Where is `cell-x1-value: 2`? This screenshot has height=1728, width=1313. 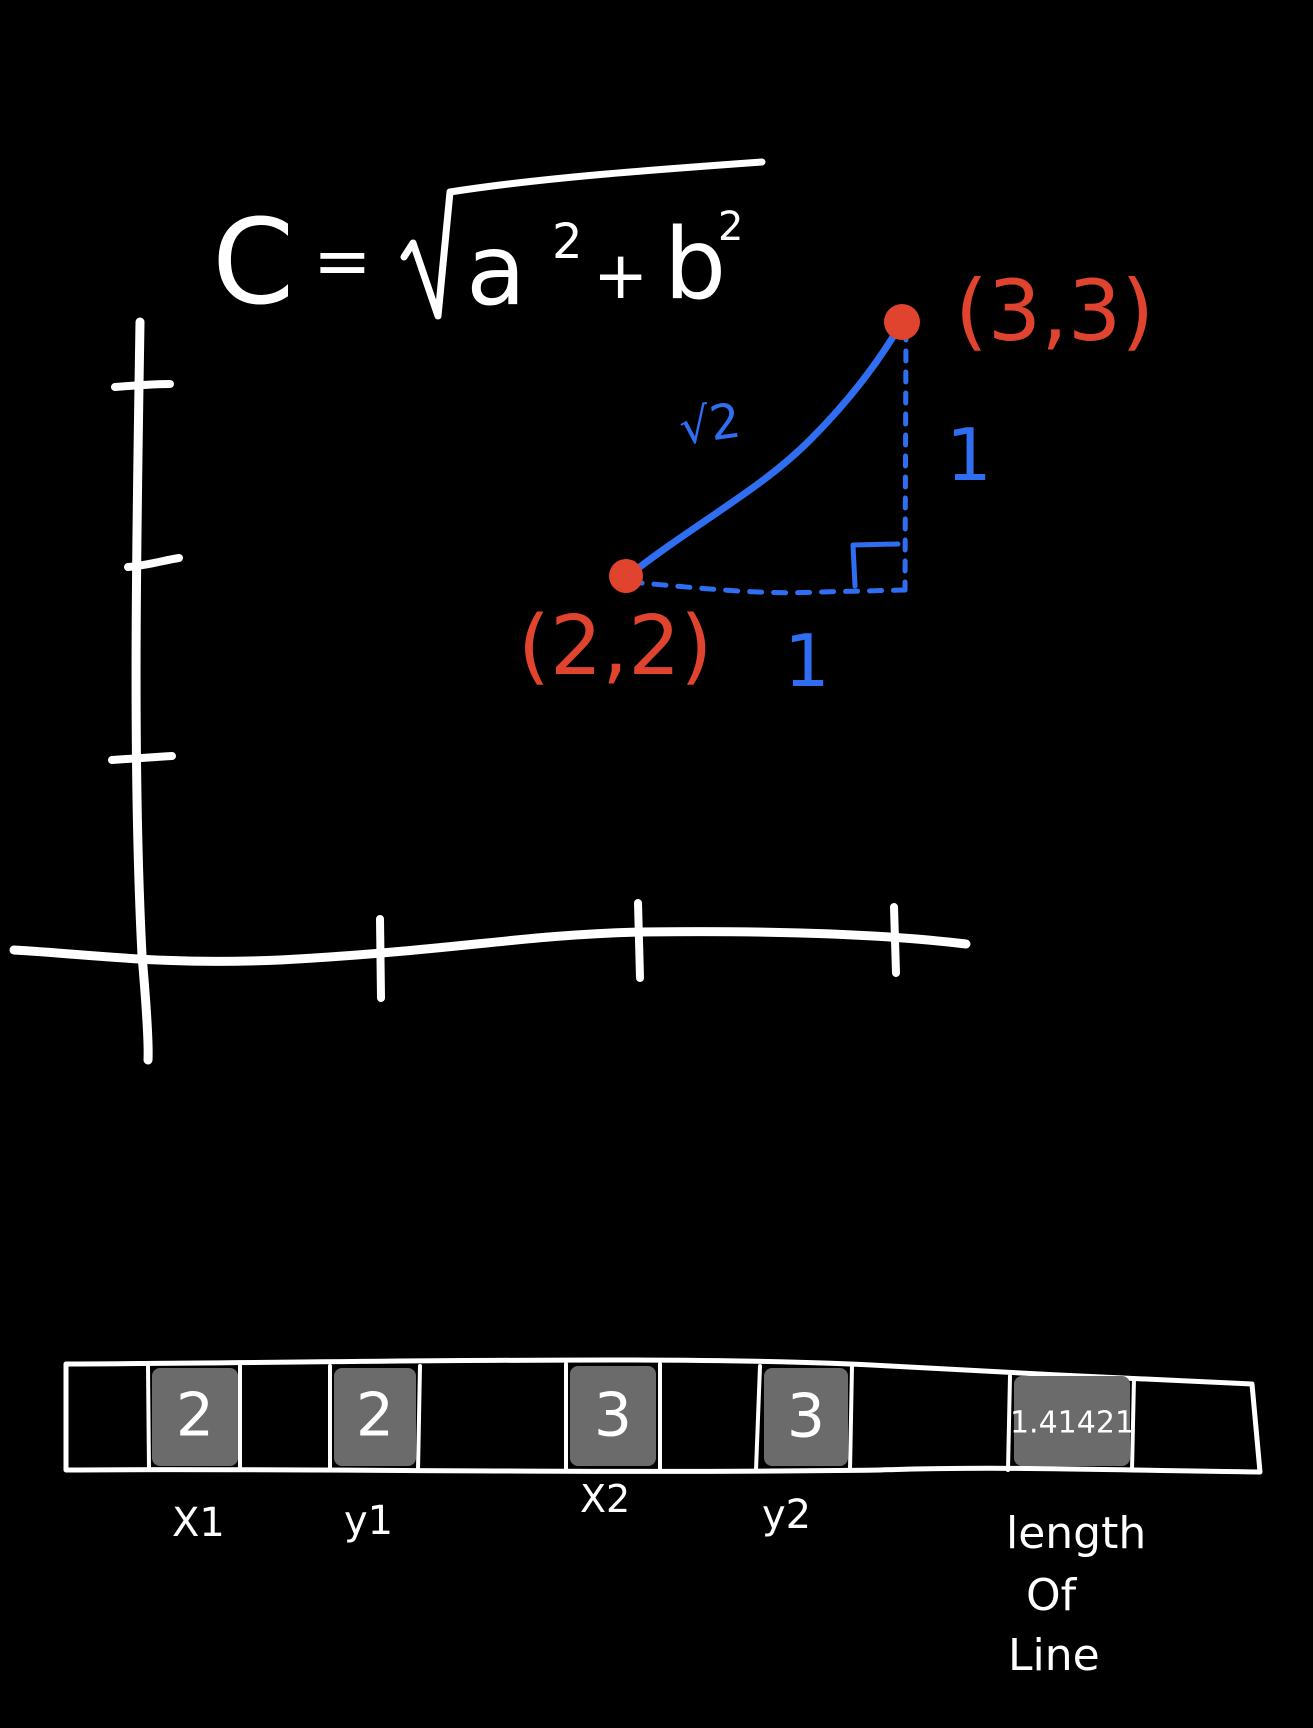 cell-x1-value: 2 is located at coordinates (195, 1416).